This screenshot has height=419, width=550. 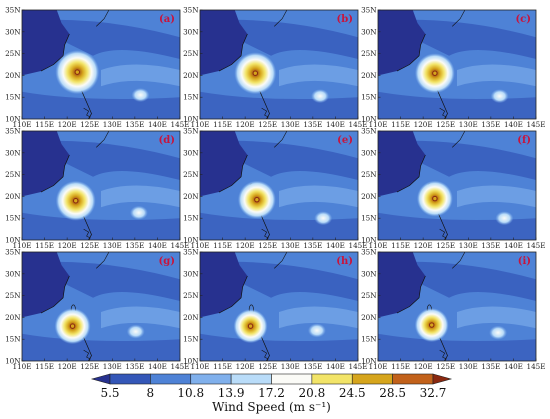 I want to click on panel-label: (e), so click(x=345, y=140).